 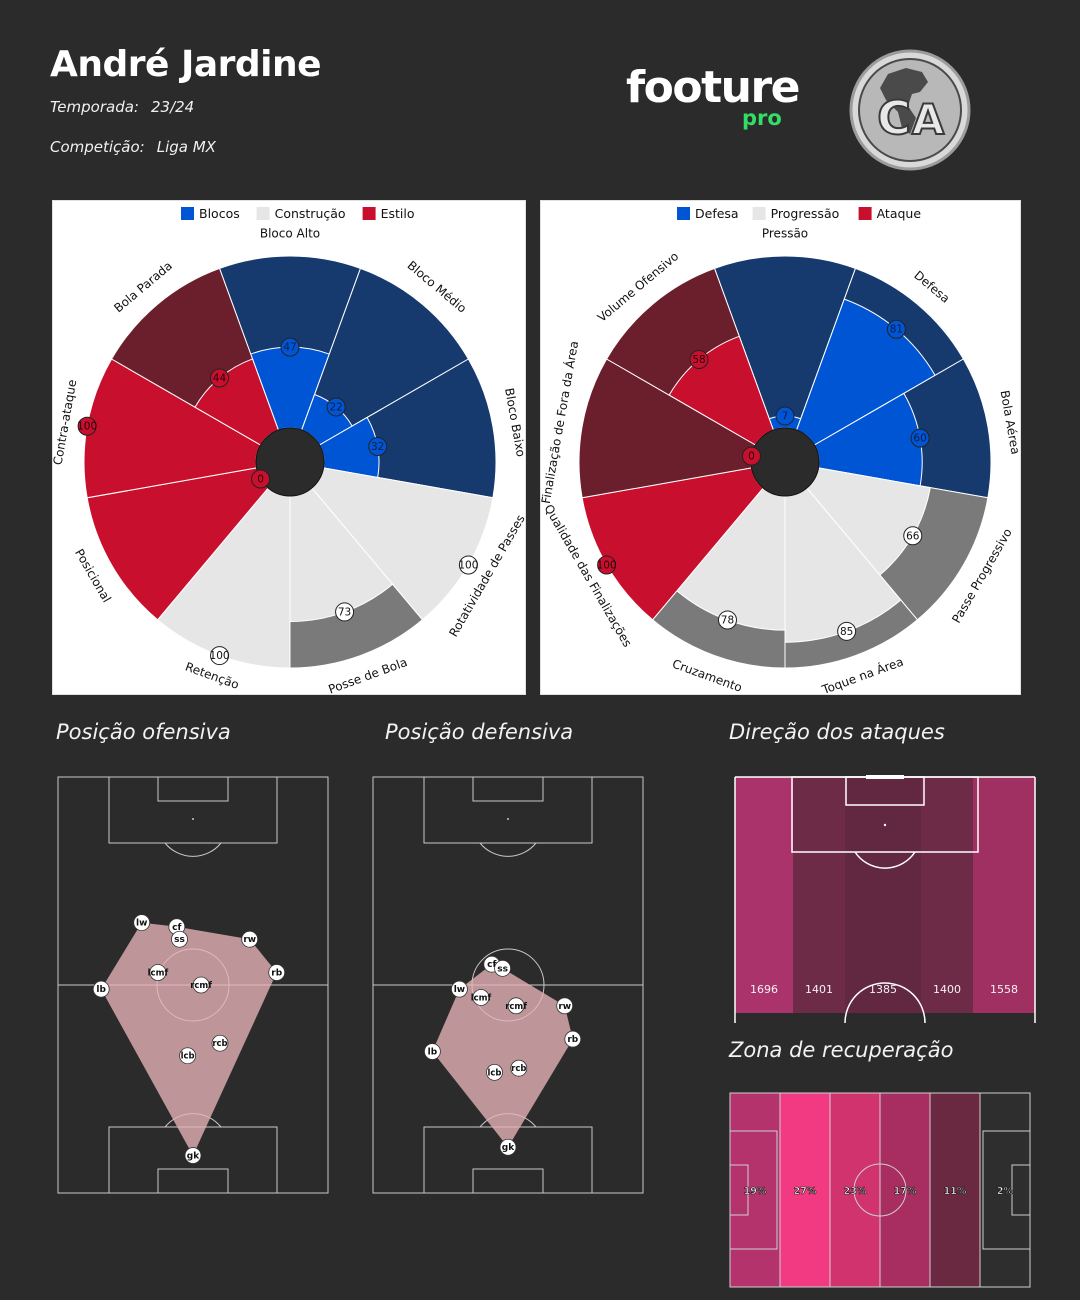 I want to click on recovery-zone-label-6: 2%, so click(x=1005, y=1191).